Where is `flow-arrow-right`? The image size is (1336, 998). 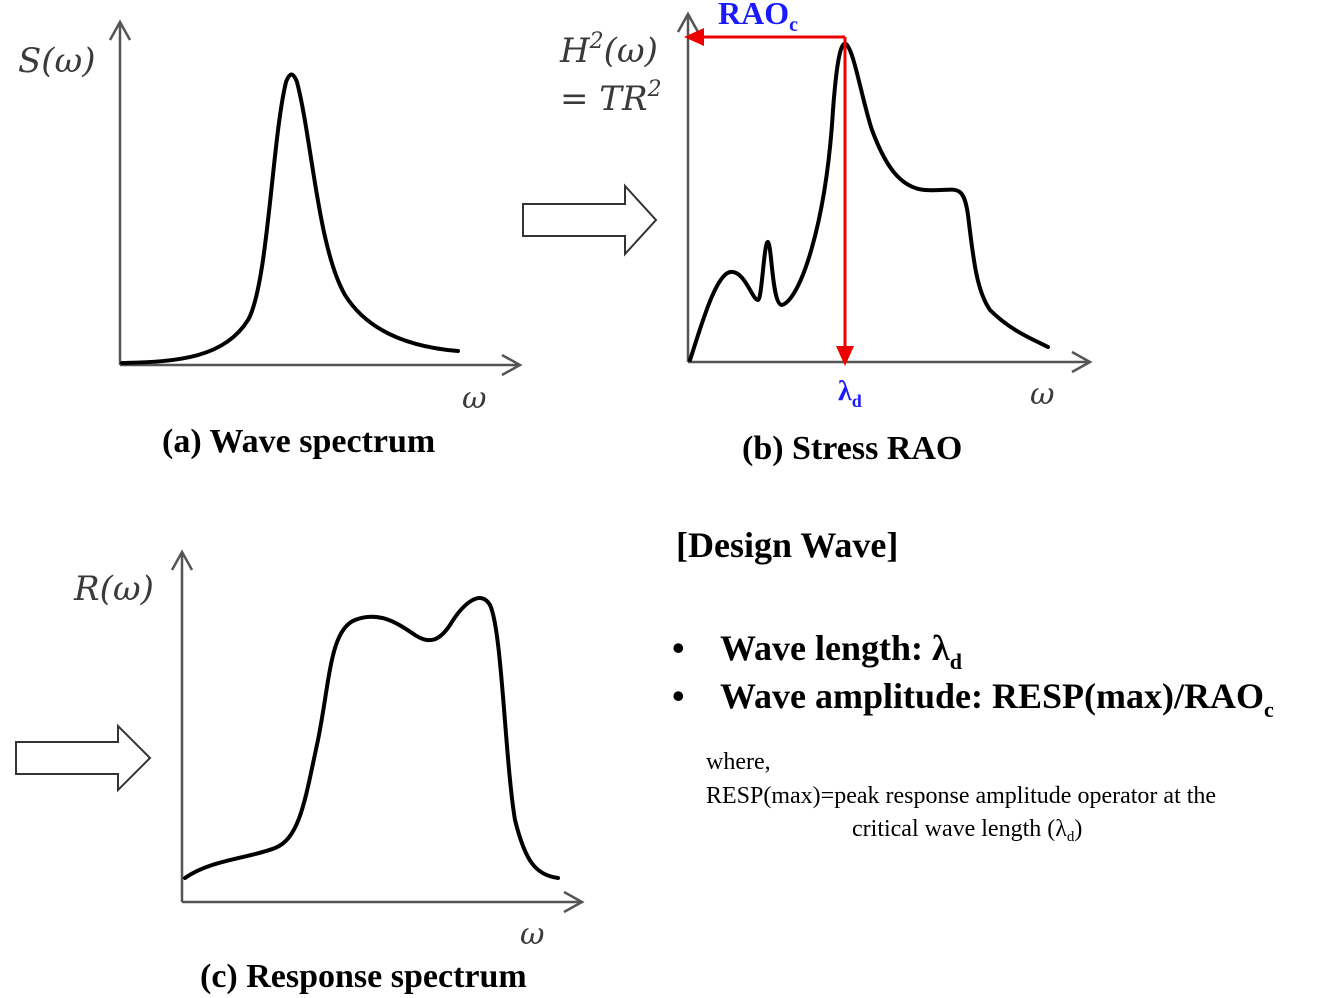
flow-arrow-right is located at coordinates (590, 220).